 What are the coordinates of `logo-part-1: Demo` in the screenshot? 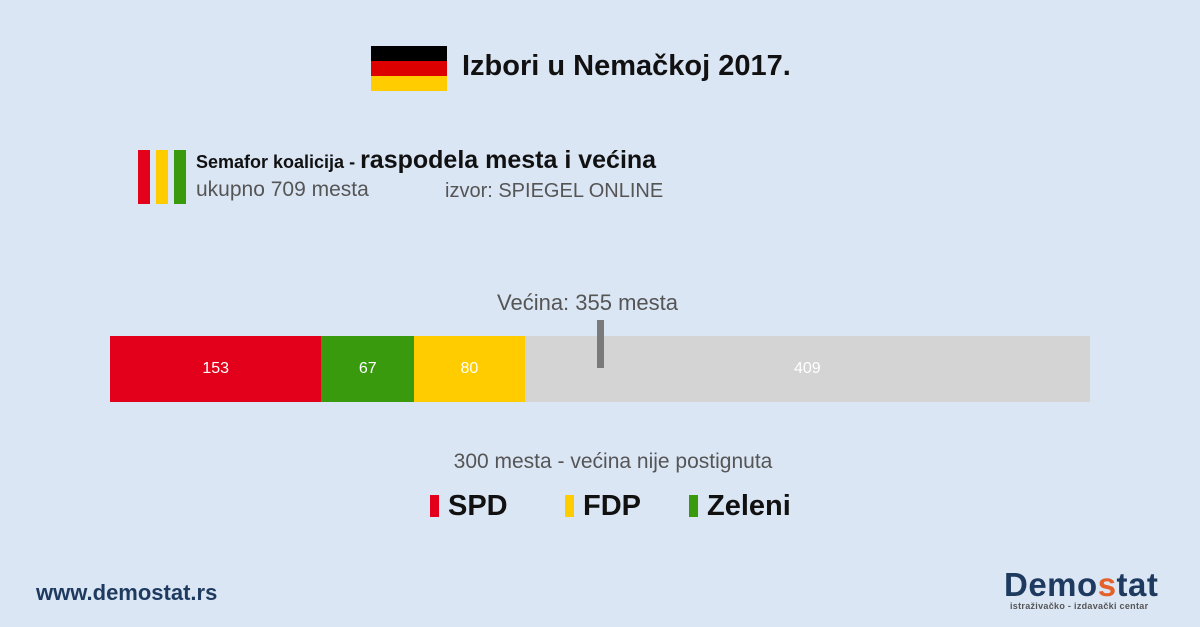 It's located at (1051, 584).